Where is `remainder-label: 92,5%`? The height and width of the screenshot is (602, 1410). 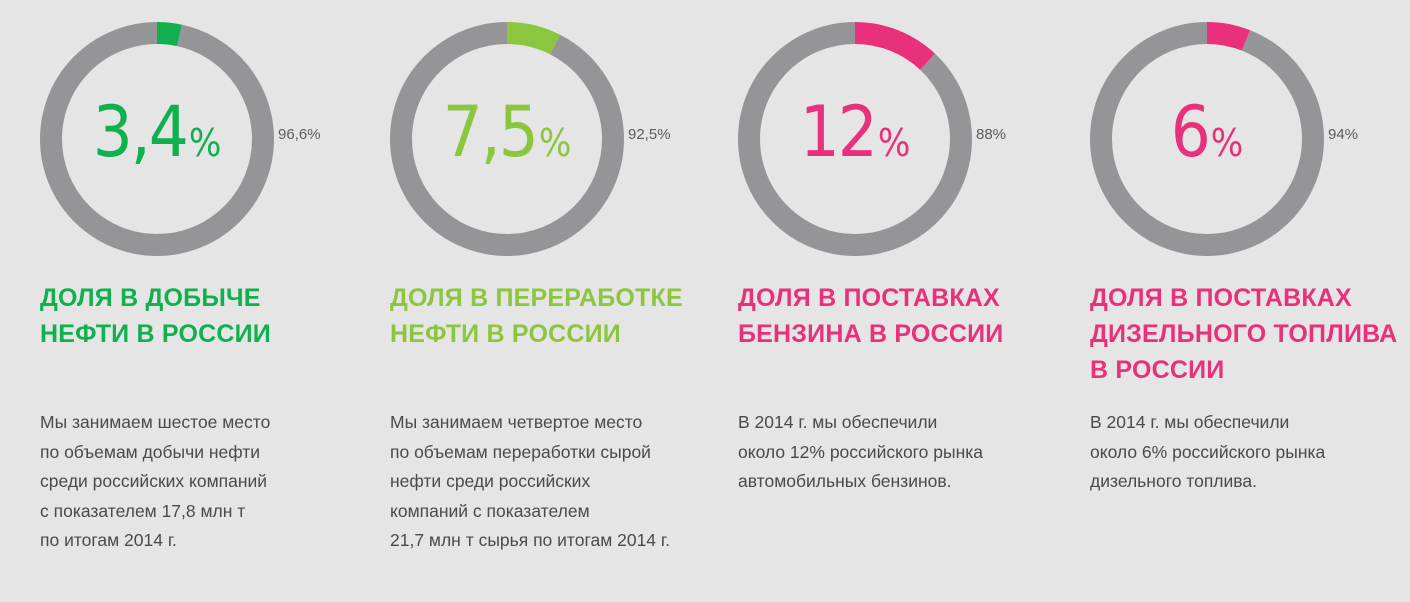
remainder-label: 92,5% is located at coordinates (649, 134).